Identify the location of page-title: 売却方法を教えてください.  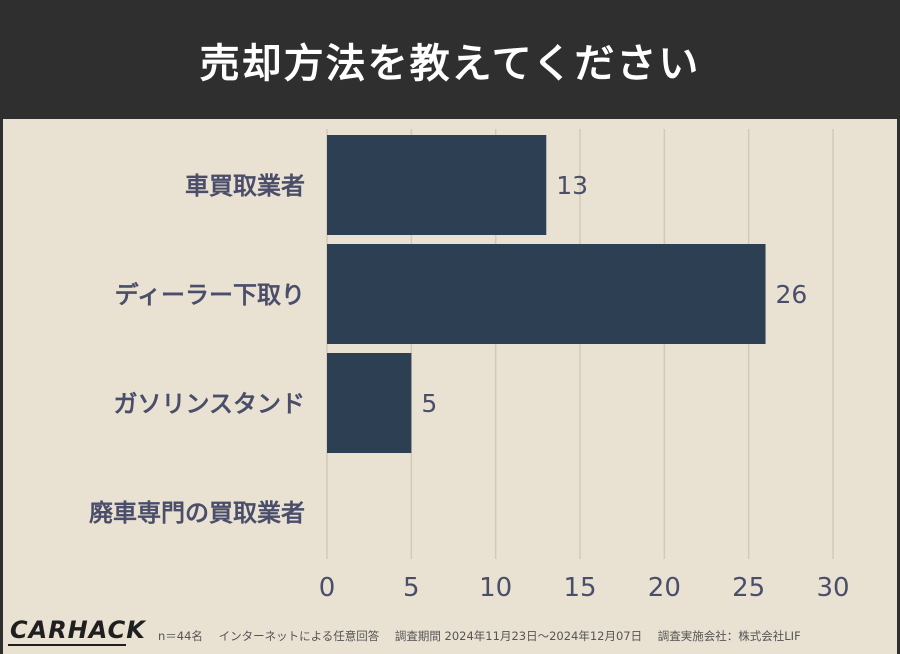
(450, 63).